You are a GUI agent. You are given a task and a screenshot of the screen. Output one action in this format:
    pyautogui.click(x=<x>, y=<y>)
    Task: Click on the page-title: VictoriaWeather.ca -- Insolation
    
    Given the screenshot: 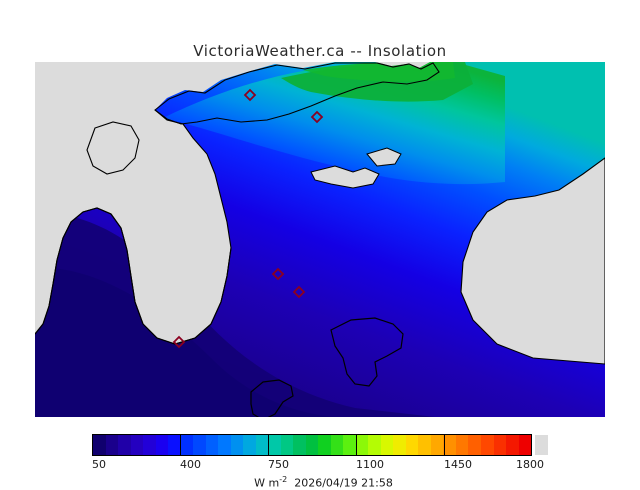 What is the action you would take?
    pyautogui.click(x=320, y=51)
    